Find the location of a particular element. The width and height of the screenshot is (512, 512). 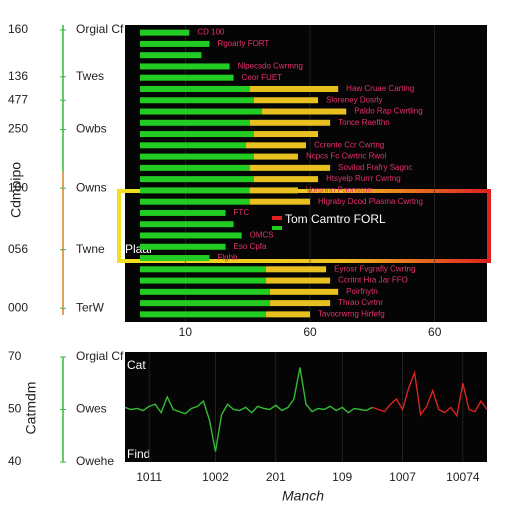

x-axis-title: Manch is located at coordinates (303, 496).